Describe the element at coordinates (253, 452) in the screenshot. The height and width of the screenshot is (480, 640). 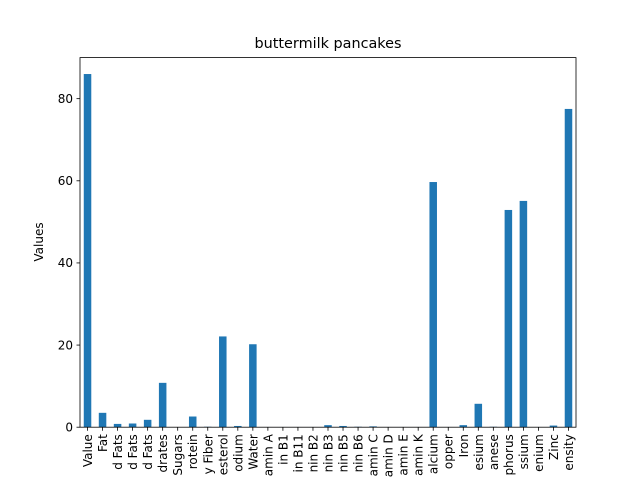
I see `x-tick-label-11: Water` at that location.